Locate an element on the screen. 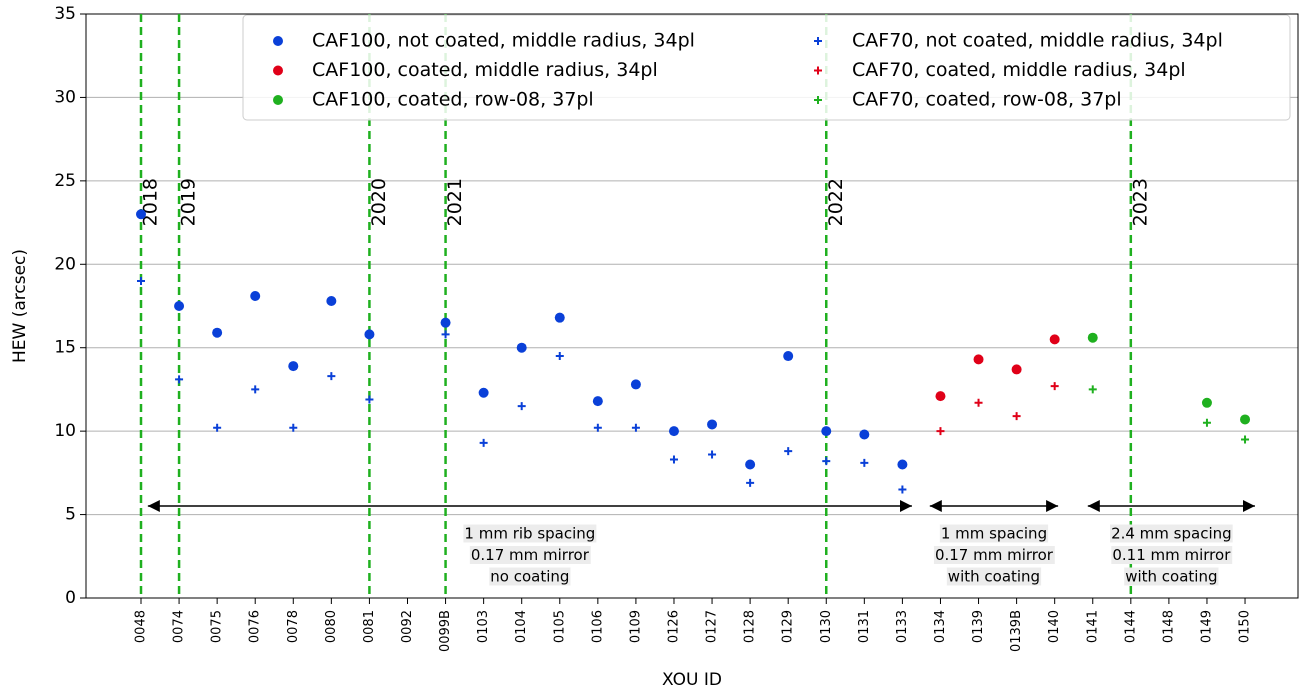 The width and height of the screenshot is (1301, 691). y-tick-label: 20 is located at coordinates (65, 264).